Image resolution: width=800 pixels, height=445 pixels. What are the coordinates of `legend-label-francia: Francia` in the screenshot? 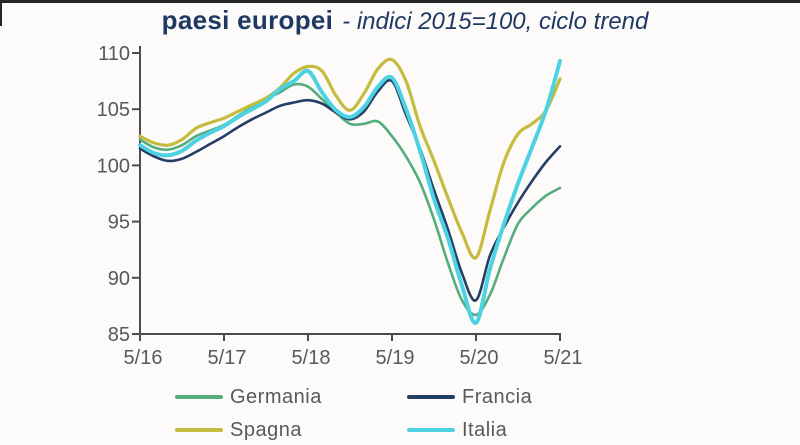 It's located at (497, 396).